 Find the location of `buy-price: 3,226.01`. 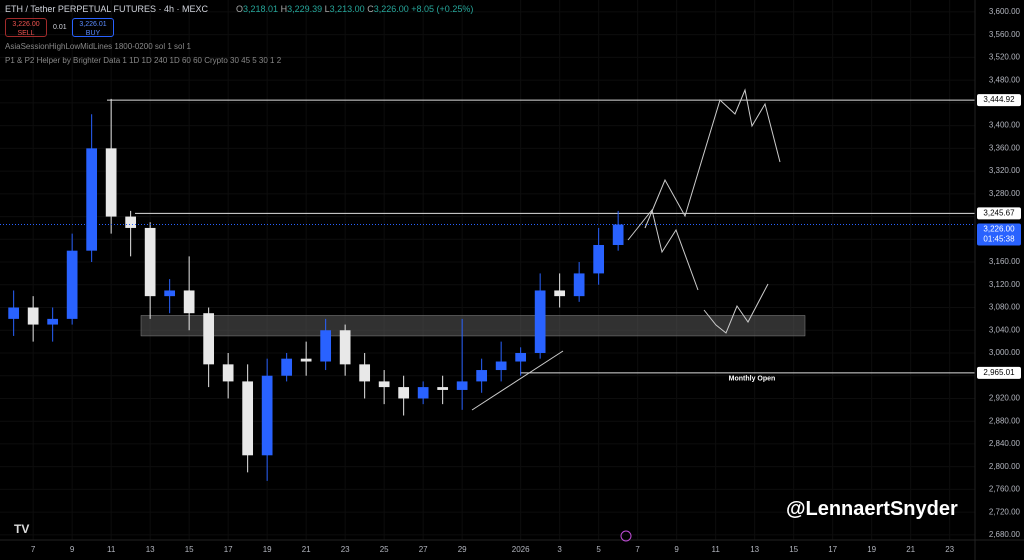

buy-price: 3,226.01 is located at coordinates (93, 24).